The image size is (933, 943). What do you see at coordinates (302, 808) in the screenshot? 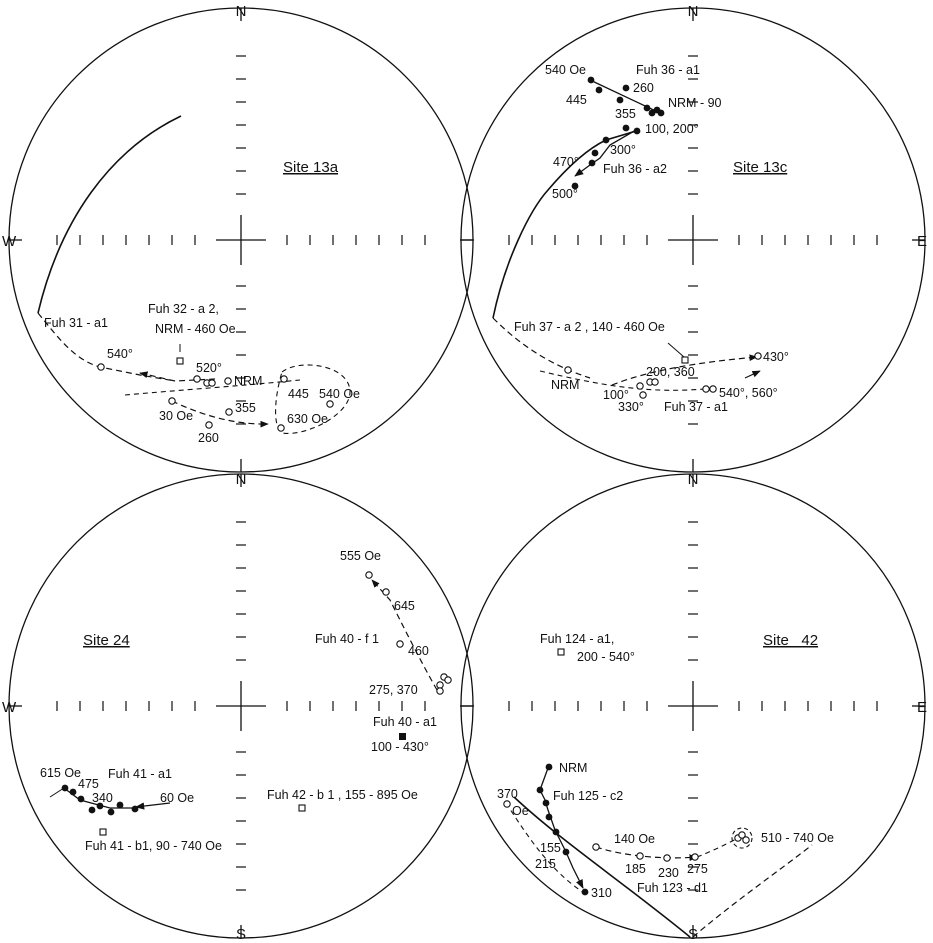
I see `square-fuh42-b1` at bounding box center [302, 808].